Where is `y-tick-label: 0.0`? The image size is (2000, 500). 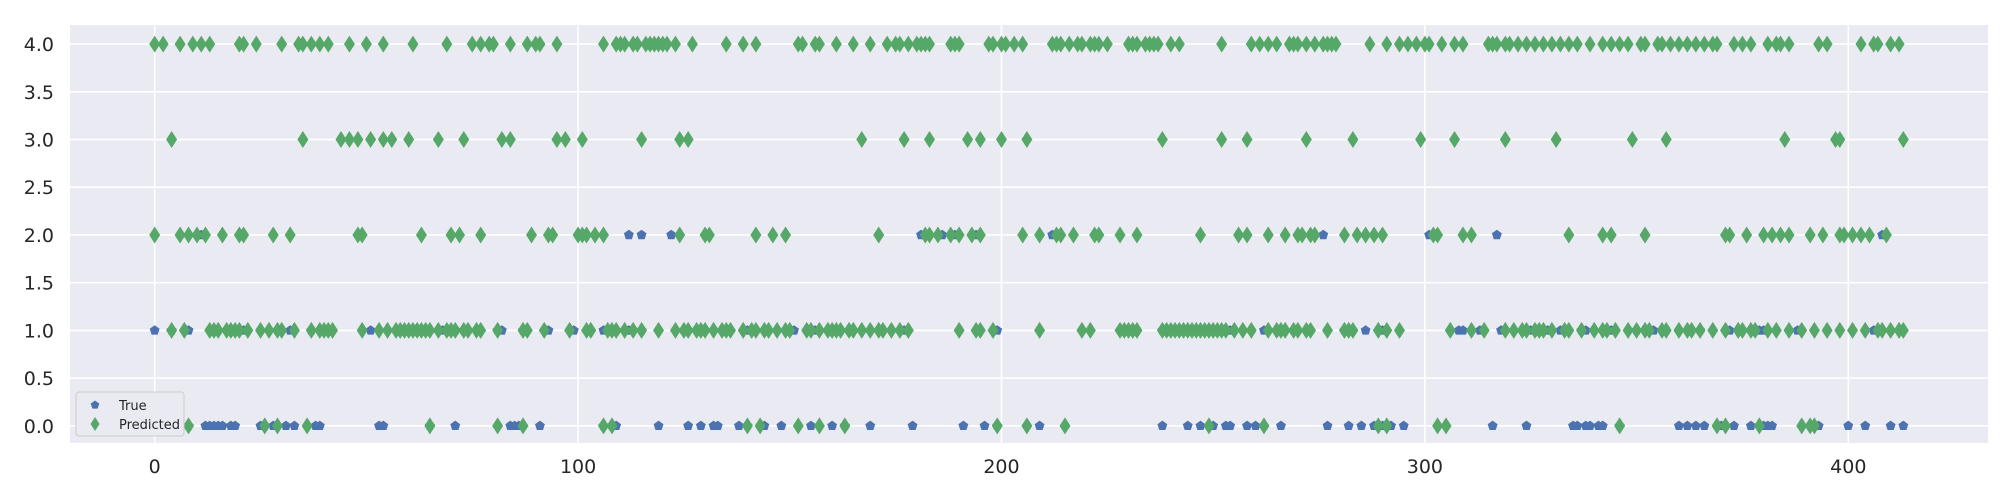 y-tick-label: 0.0 is located at coordinates (39, 427).